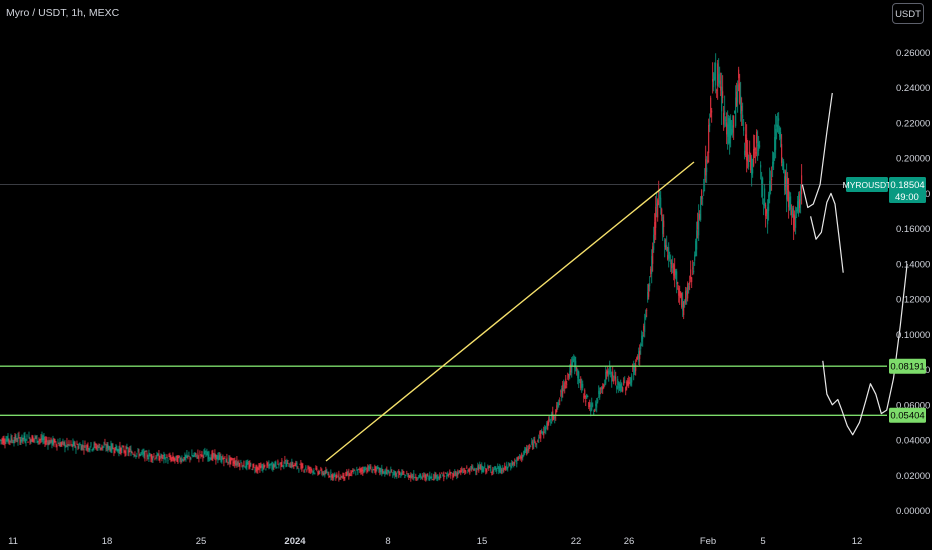 This screenshot has width=932, height=550. Describe the element at coordinates (107, 541) in the screenshot. I see `x-axis-tick-label: 18` at that location.